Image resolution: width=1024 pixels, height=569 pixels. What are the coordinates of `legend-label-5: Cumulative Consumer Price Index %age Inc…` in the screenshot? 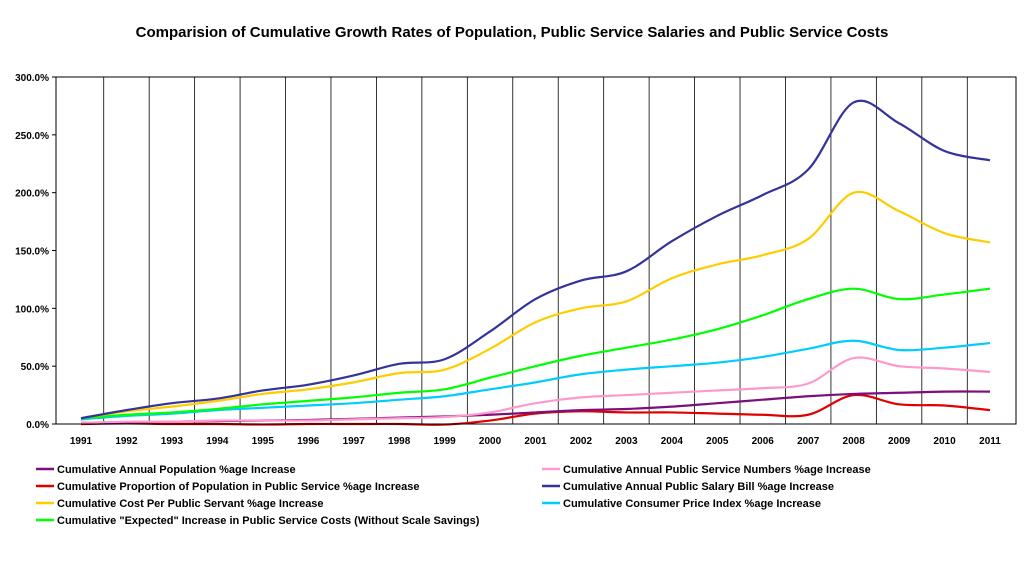 It's located at (692, 504).